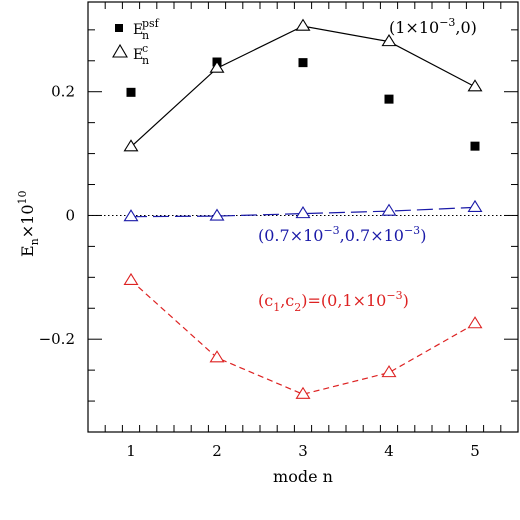 The height and width of the screenshot is (520, 520). What do you see at coordinates (303, 476) in the screenshot?
I see `x-axis-title: mode n` at bounding box center [303, 476].